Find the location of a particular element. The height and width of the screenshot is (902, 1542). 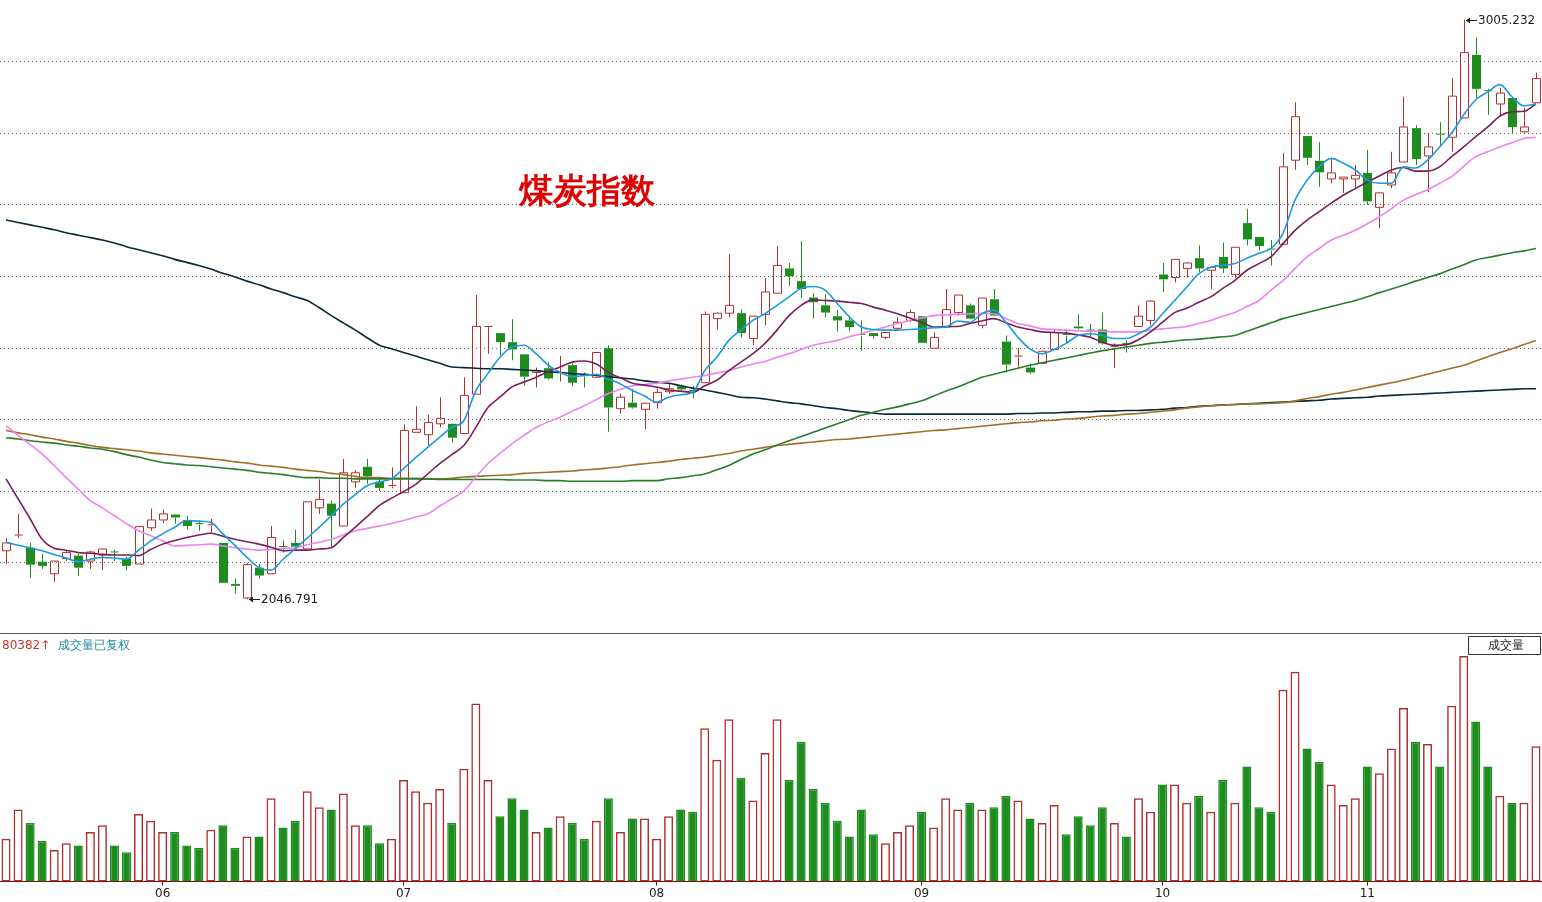

x-tick-label: 10 is located at coordinates (1162, 892).